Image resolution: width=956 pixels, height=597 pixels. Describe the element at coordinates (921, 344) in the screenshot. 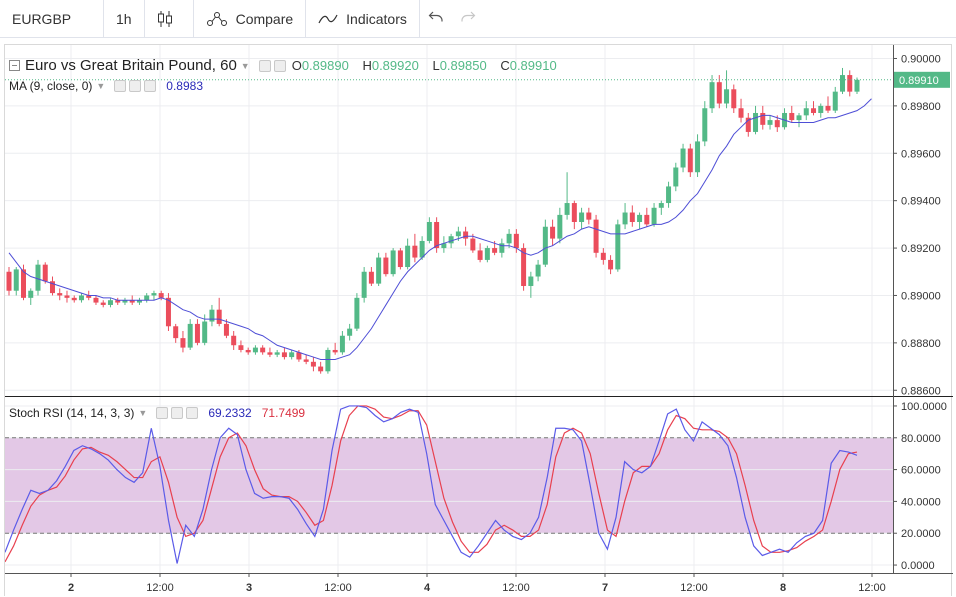

I see `price-tick-label: 0.88800` at that location.